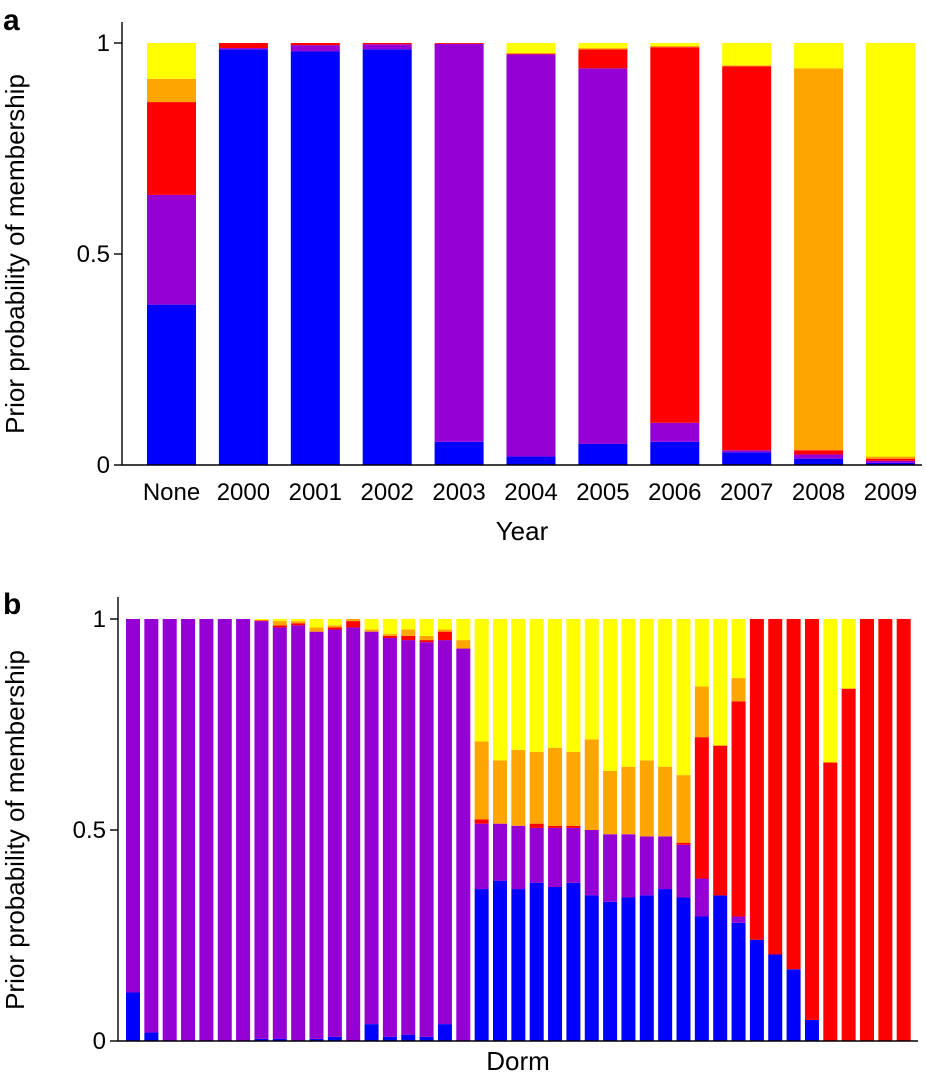 Image resolution: width=926 pixels, height=1079 pixels. I want to click on panel-a-x-tick-label: 2005, so click(602, 492).